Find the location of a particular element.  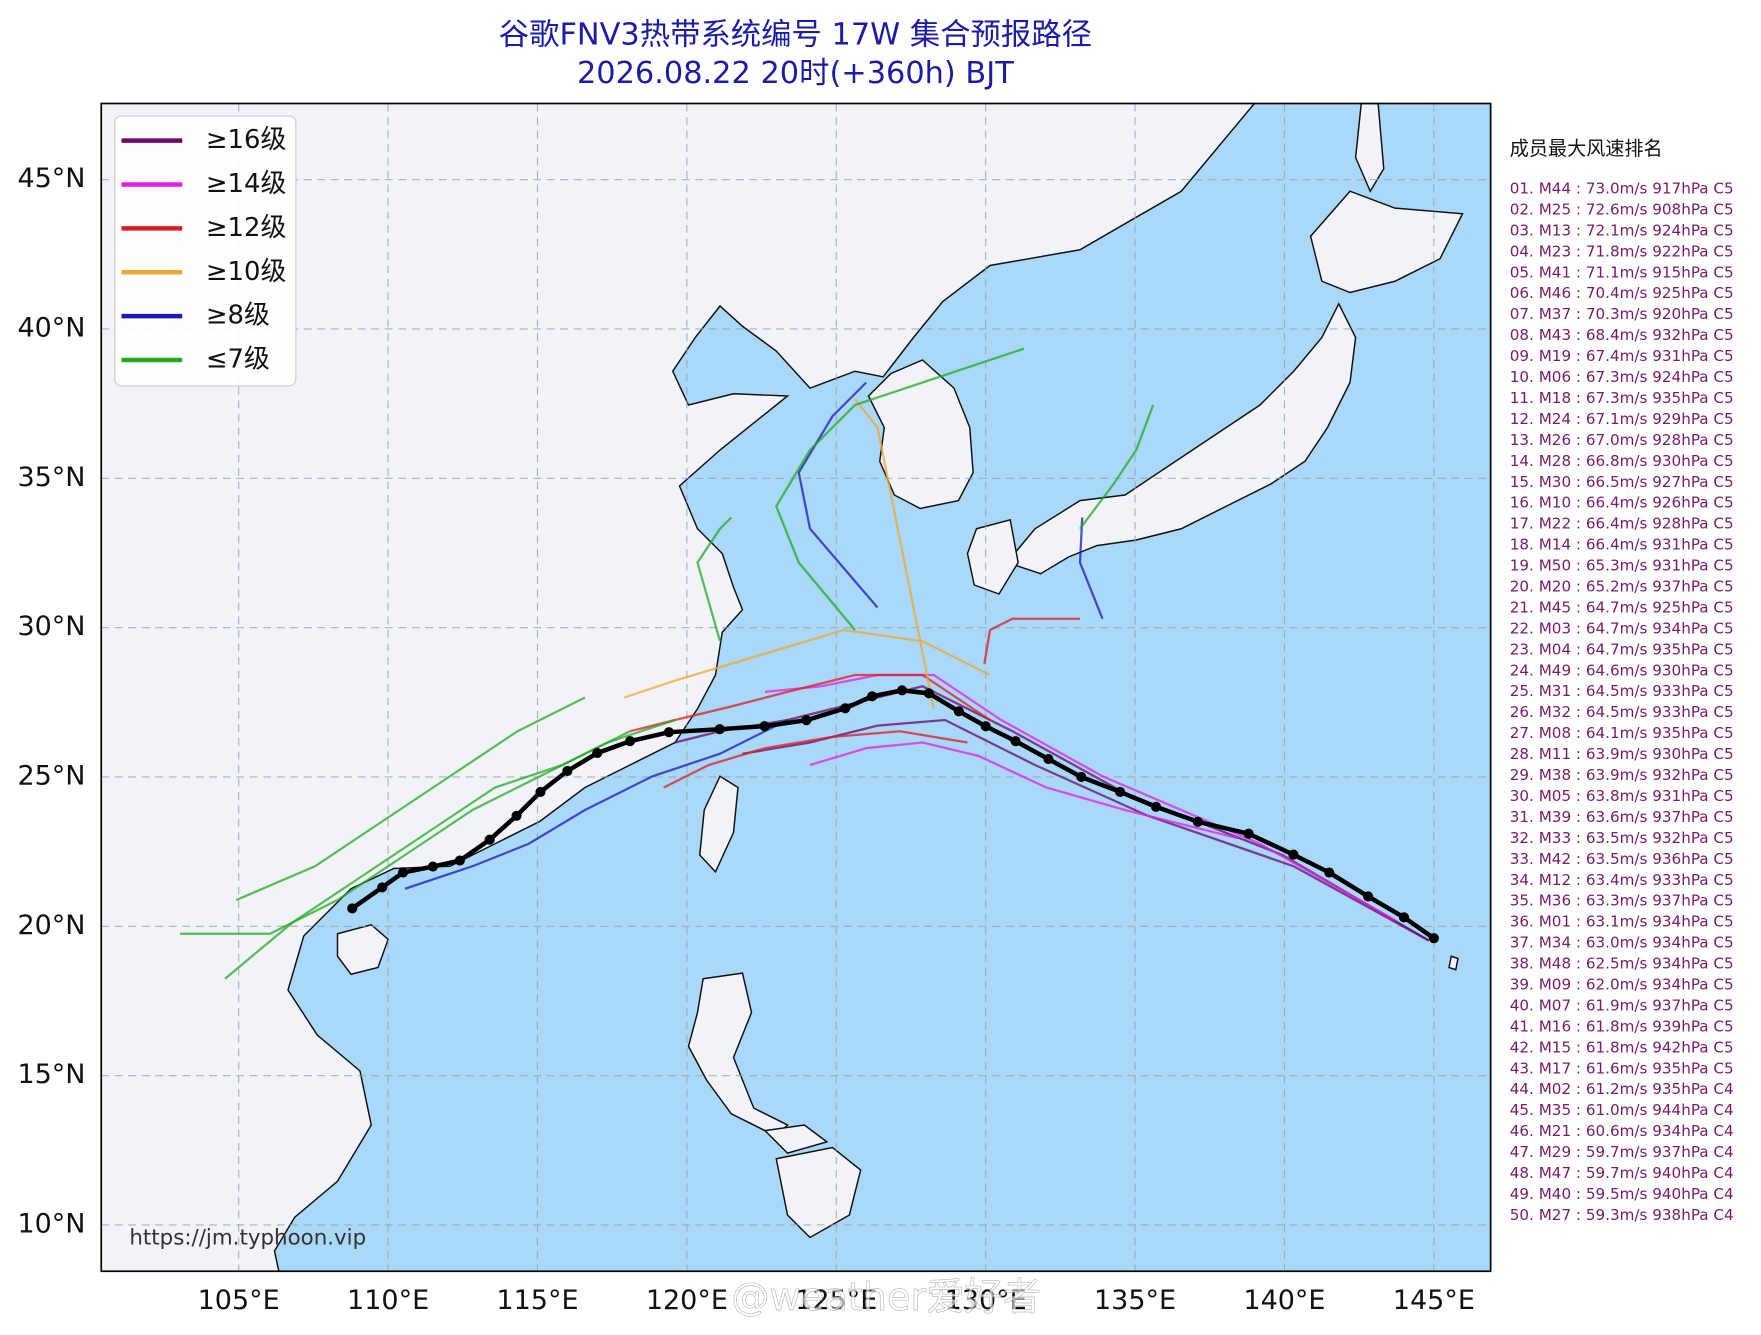

ranking-item: 22. M03 : 64.7m/s 934hPa C5 is located at coordinates (1622, 628).